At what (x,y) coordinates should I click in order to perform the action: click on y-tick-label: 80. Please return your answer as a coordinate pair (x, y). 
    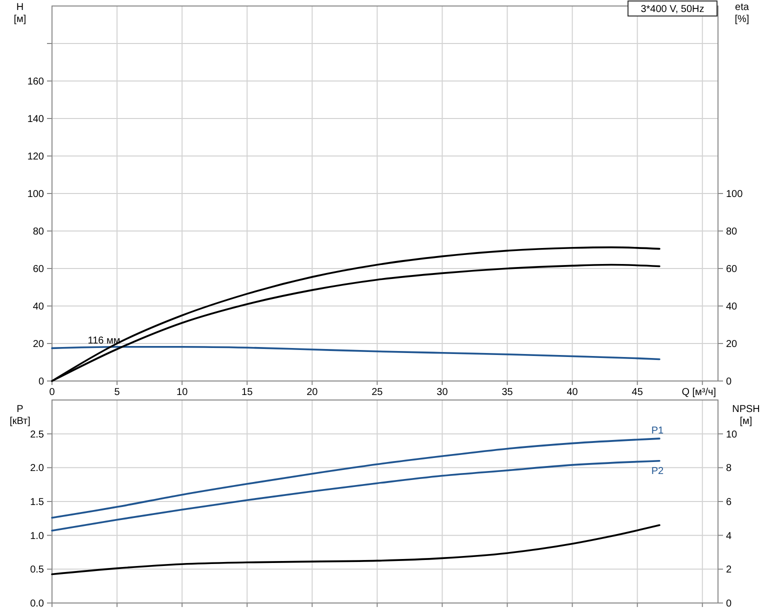
    Looking at the image, I should click on (38, 232).